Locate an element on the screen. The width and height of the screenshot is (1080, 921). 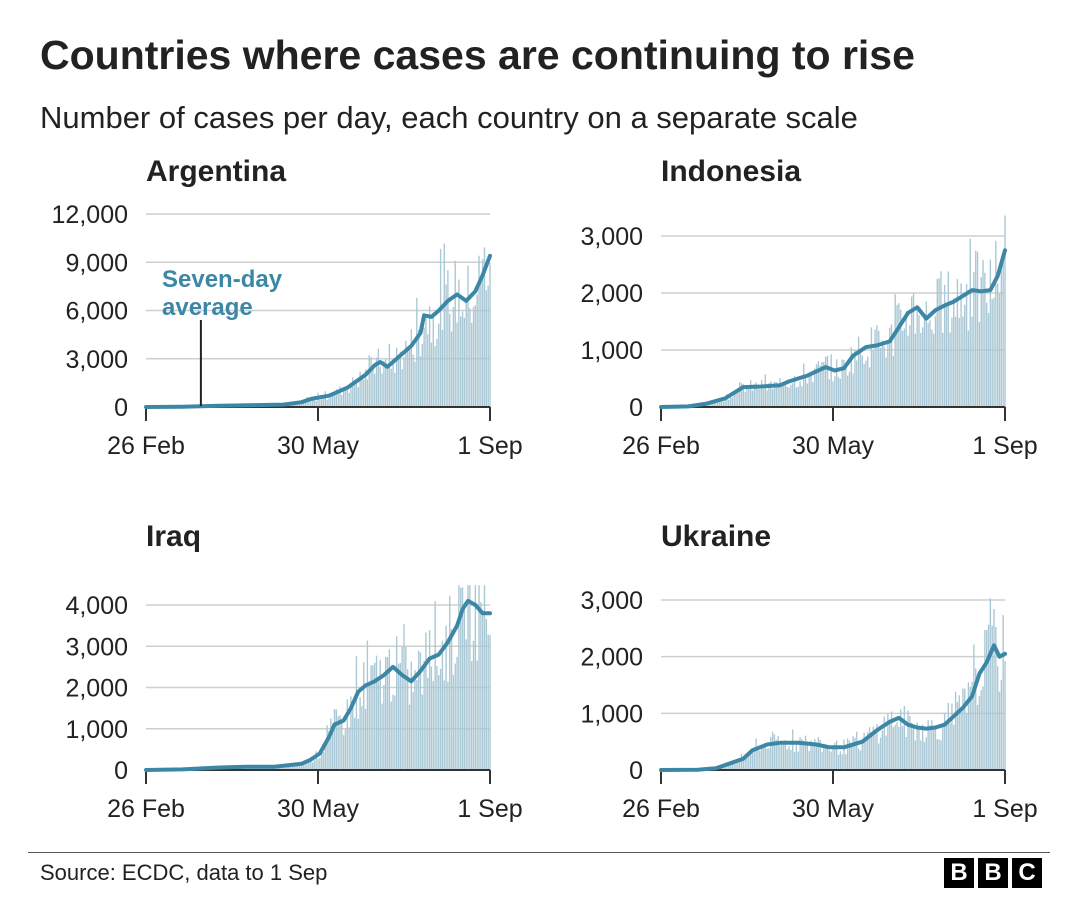
panel-title: Ukraine is located at coordinates (716, 536).